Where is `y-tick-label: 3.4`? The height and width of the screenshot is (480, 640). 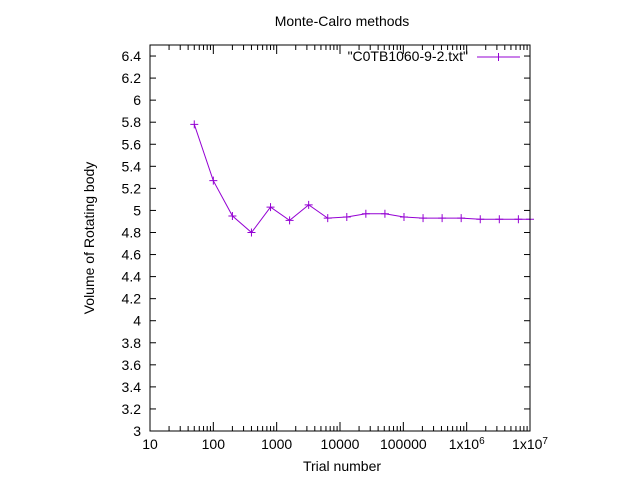
y-tick-label: 3.4 is located at coordinates (132, 387).